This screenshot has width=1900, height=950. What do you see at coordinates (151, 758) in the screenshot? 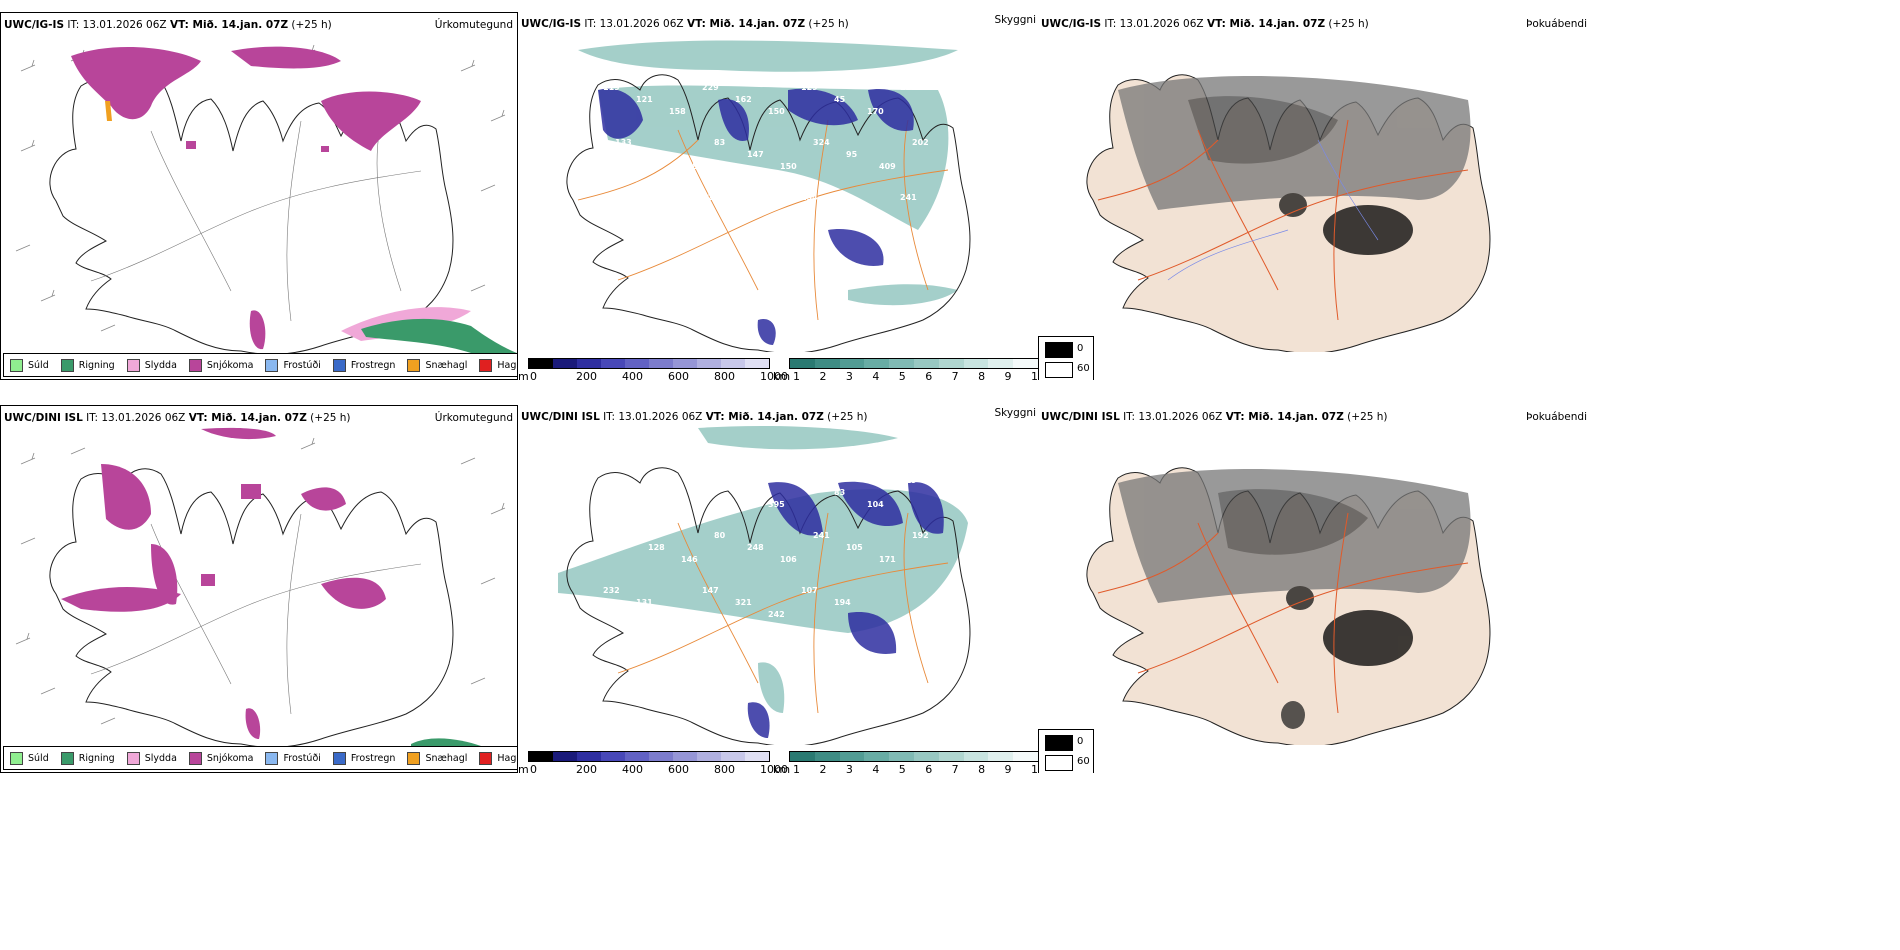
I see `legend-item: Slydda` at bounding box center [151, 758].